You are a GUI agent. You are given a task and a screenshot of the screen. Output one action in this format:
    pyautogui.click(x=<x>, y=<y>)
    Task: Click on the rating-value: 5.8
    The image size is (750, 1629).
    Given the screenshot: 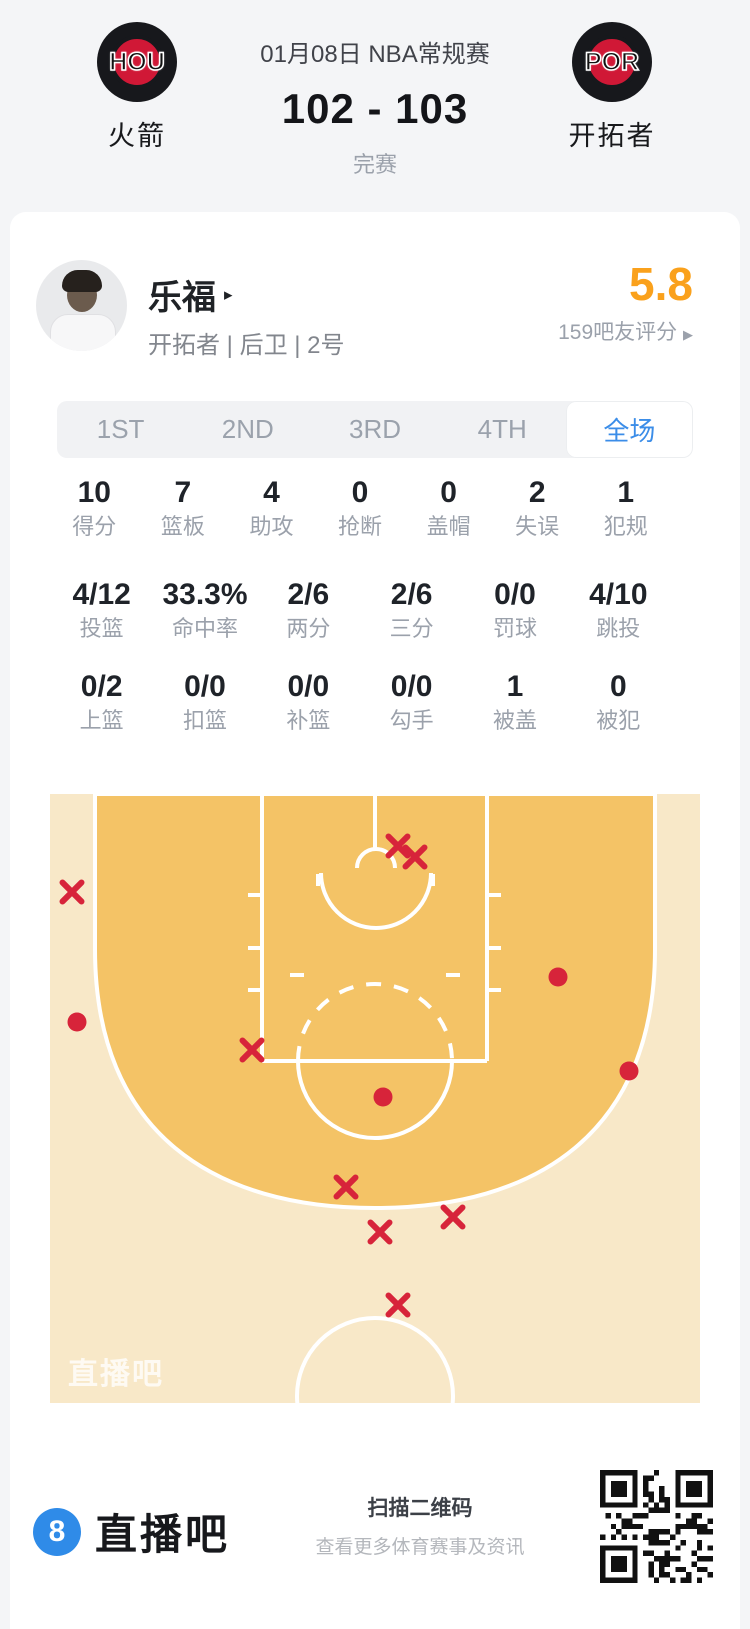 What is the action you would take?
    pyautogui.click(x=661, y=284)
    